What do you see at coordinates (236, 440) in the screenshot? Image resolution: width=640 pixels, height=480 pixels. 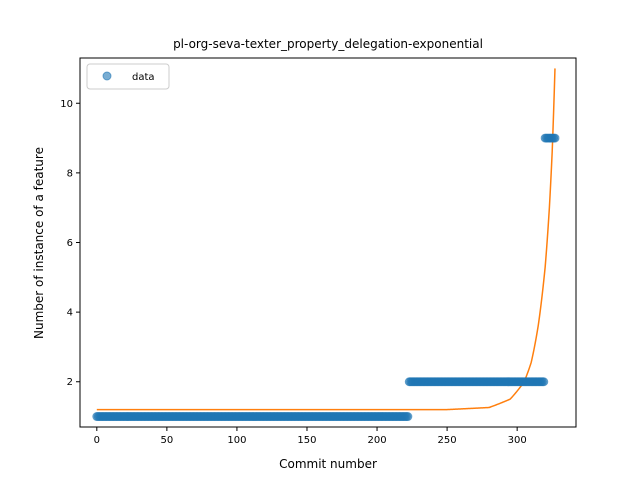 I see `x-tick-label: 100` at bounding box center [236, 440].